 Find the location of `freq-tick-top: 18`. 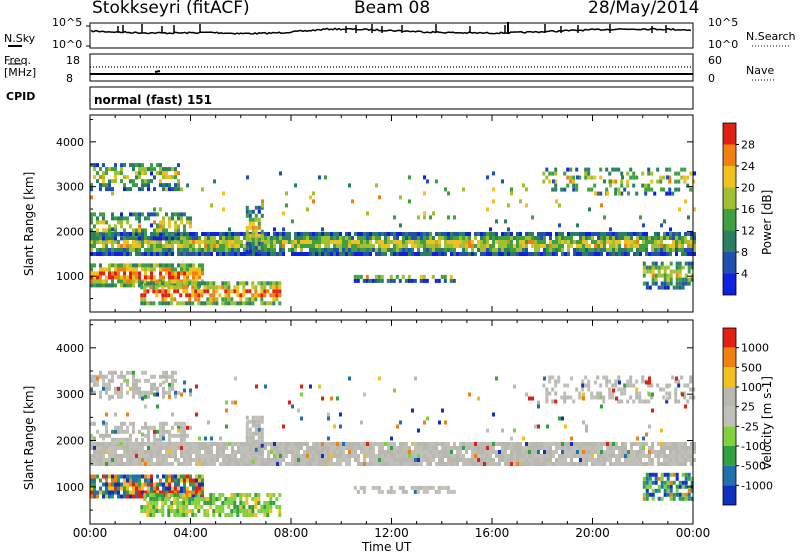

freq-tick-top: 18 is located at coordinates (73, 60).